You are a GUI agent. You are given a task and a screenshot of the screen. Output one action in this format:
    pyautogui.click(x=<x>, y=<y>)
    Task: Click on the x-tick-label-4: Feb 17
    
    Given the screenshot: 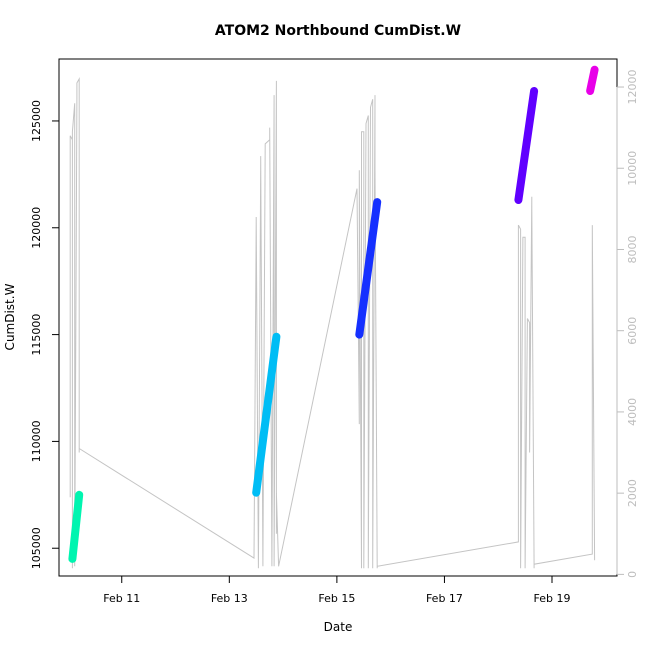 What is the action you would take?
    pyautogui.click(x=444, y=598)
    